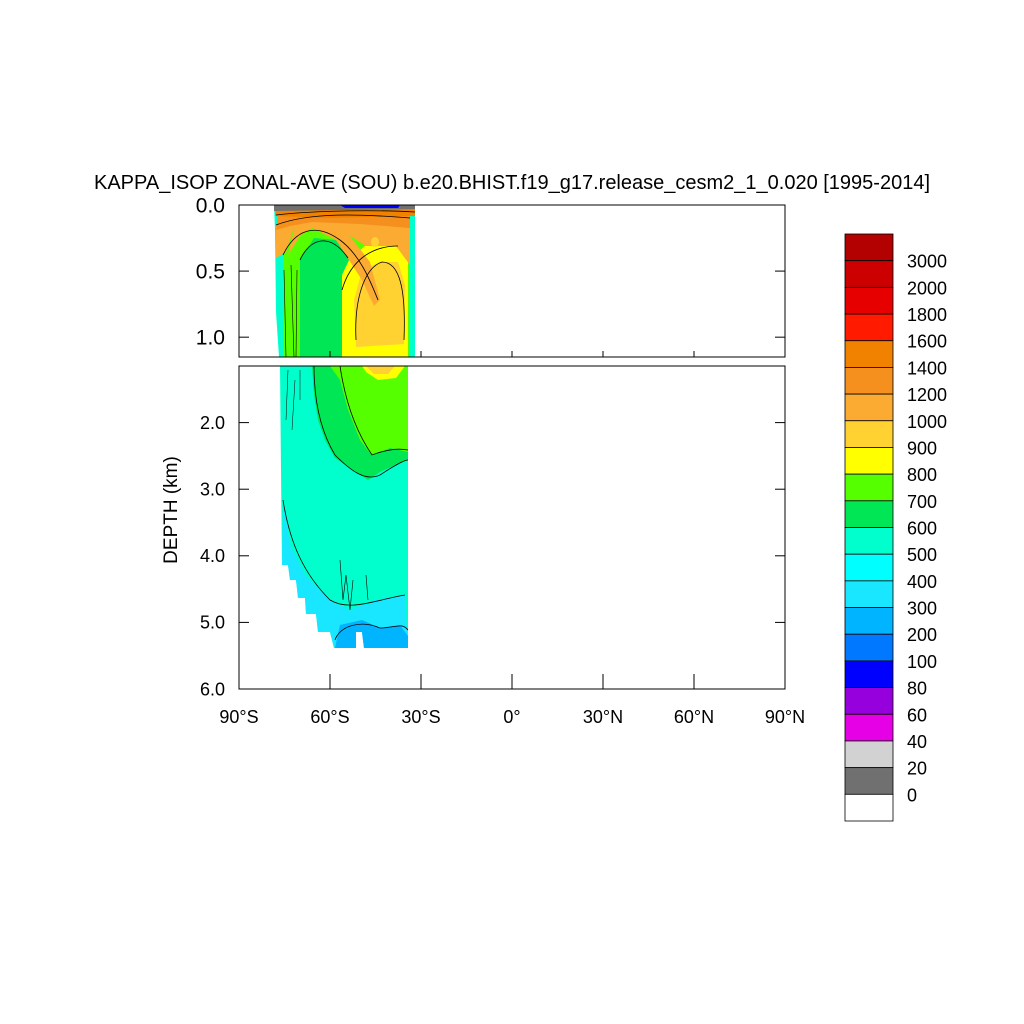 Image resolution: width=1024 pixels, height=1024 pixels. What do you see at coordinates (927, 368) in the screenshot?
I see `colorbar-label: 1400` at bounding box center [927, 368].